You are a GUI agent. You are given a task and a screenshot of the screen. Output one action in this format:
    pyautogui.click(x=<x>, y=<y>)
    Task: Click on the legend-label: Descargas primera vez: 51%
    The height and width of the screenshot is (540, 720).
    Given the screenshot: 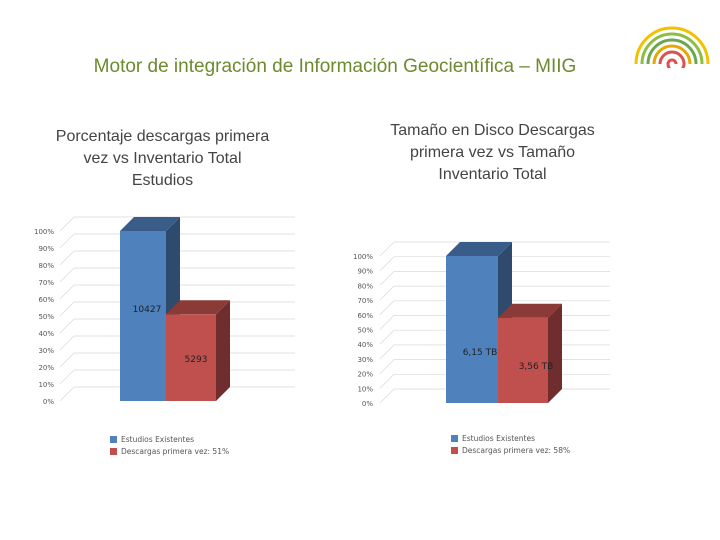 What is the action you would take?
    pyautogui.click(x=175, y=451)
    